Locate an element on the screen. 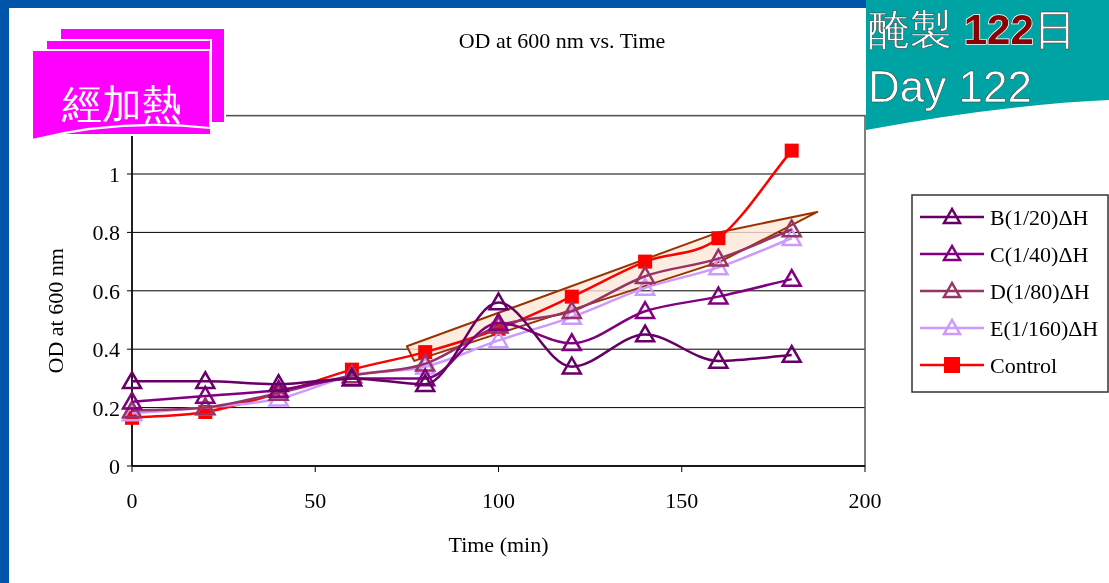  legend-label: E(1/160)ΔH is located at coordinates (1044, 328).